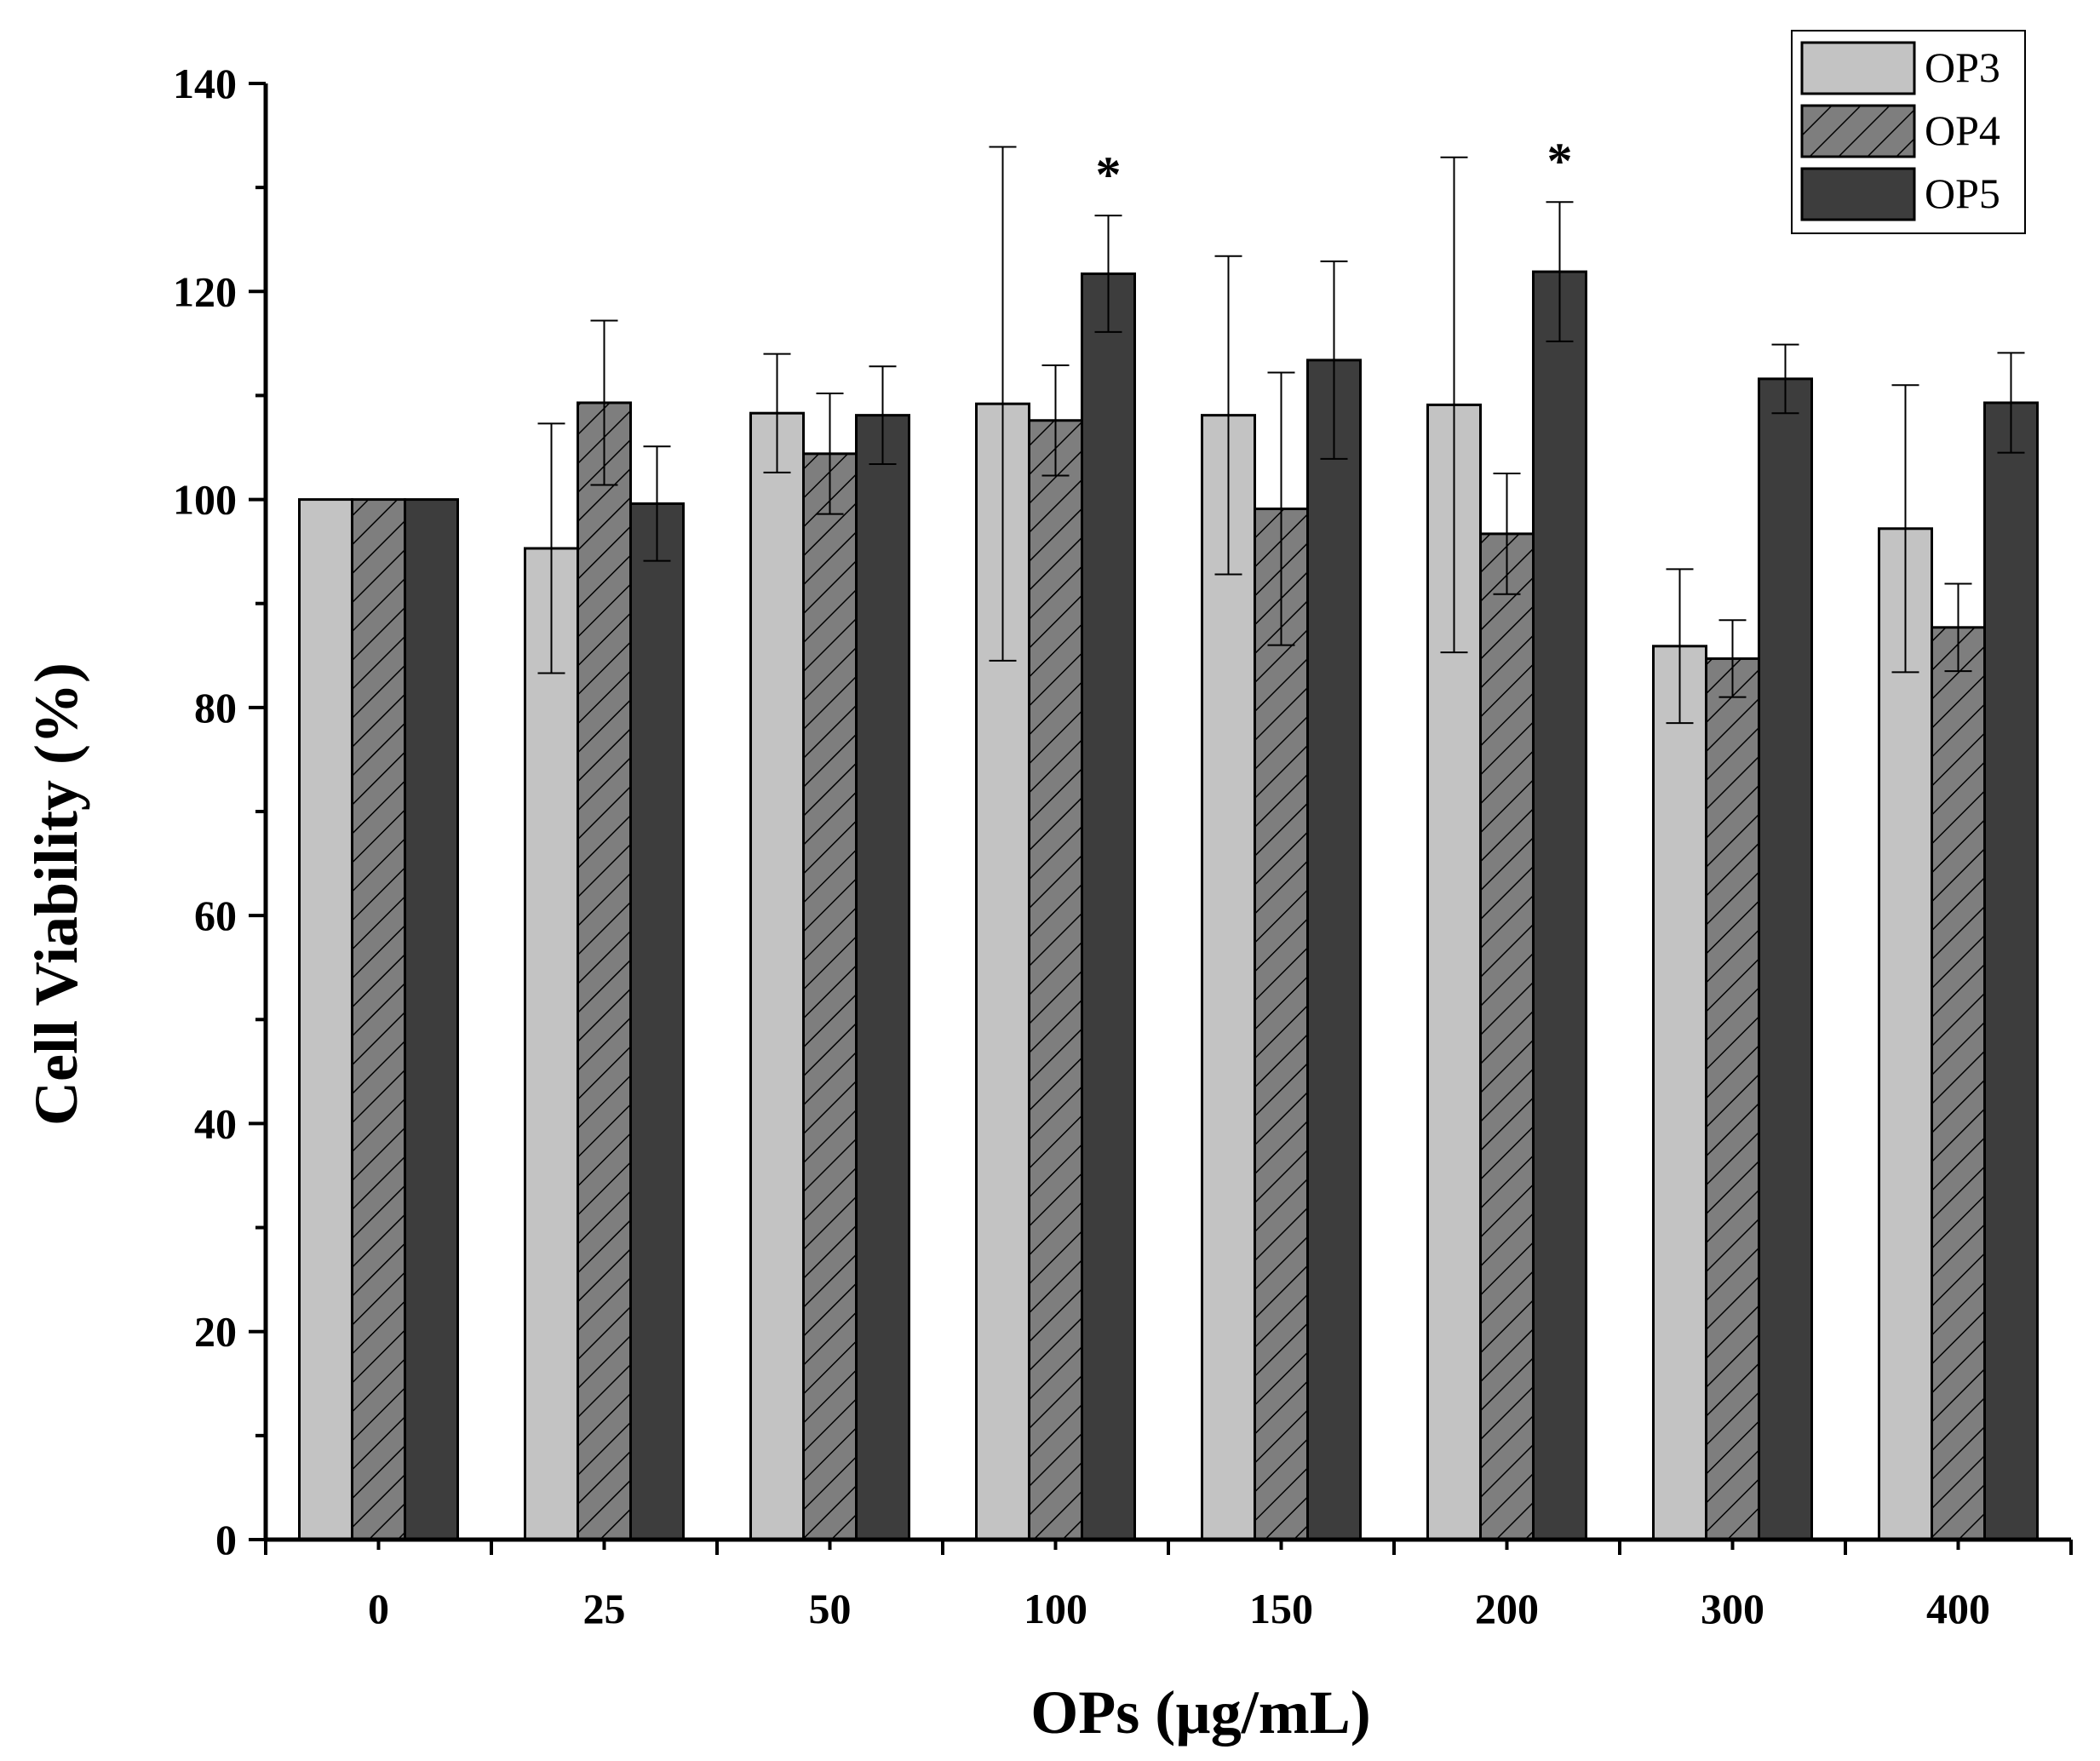 The image size is (2100, 1761). I want to click on legend-label-op4: OP4, so click(1963, 130).